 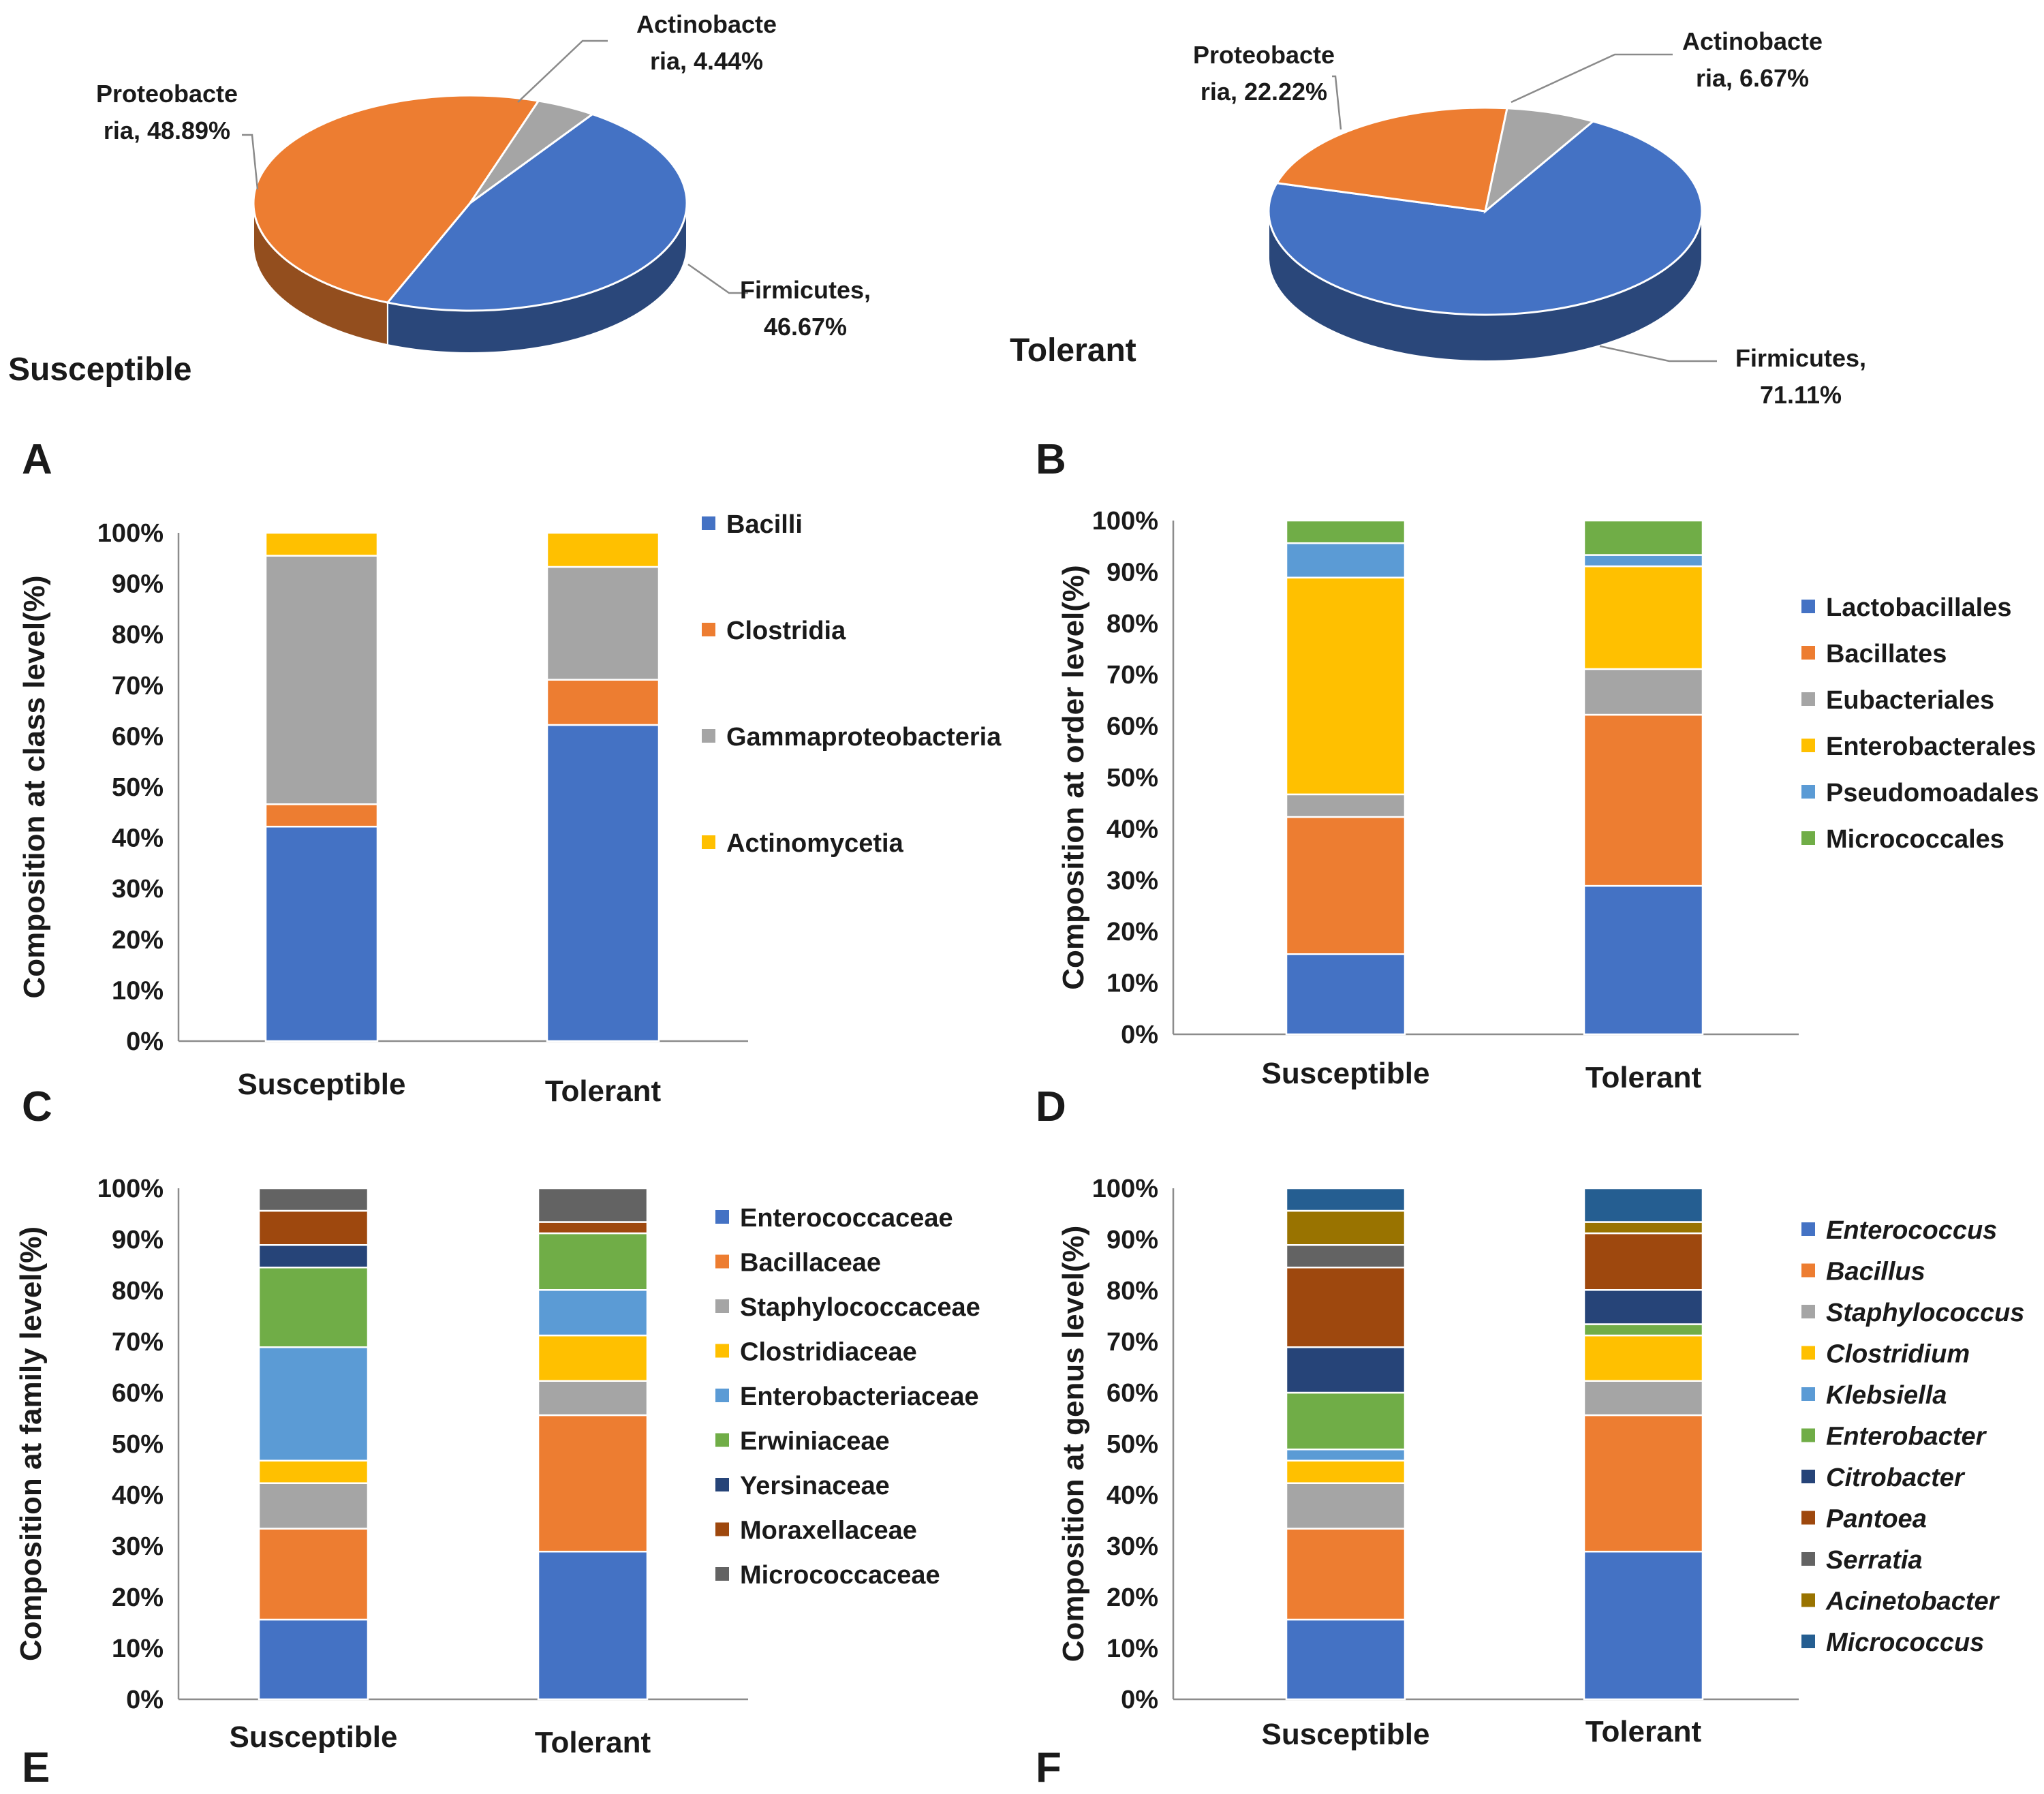 I want to click on legend-label-acinetobacter: Acinetobacter, so click(x=1912, y=1602).